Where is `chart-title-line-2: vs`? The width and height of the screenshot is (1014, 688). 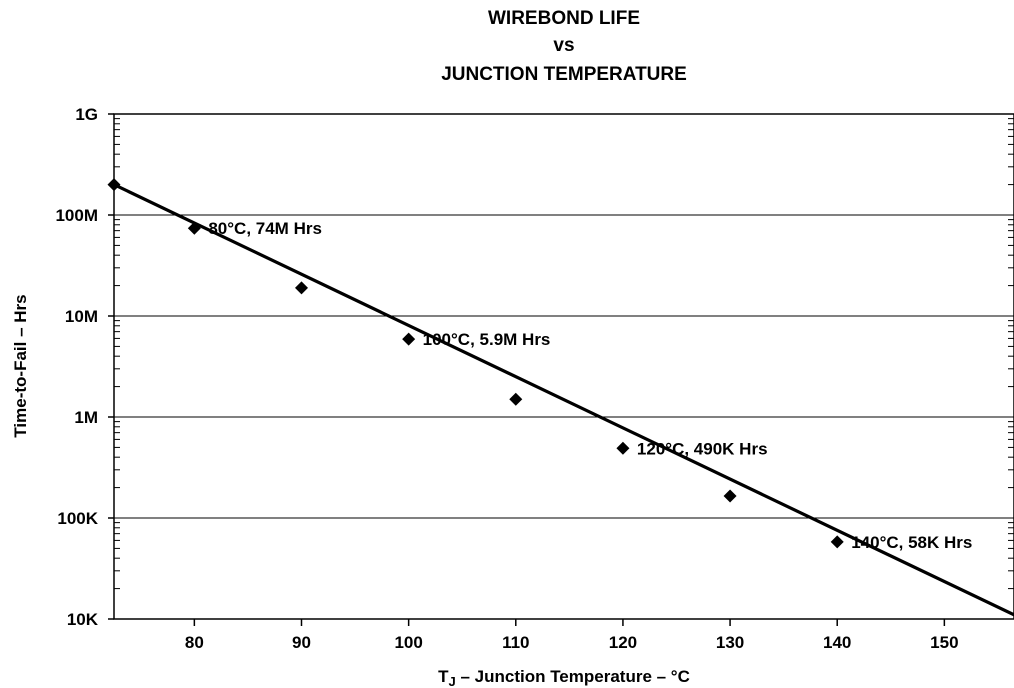
chart-title-line-2: vs is located at coordinates (563, 45).